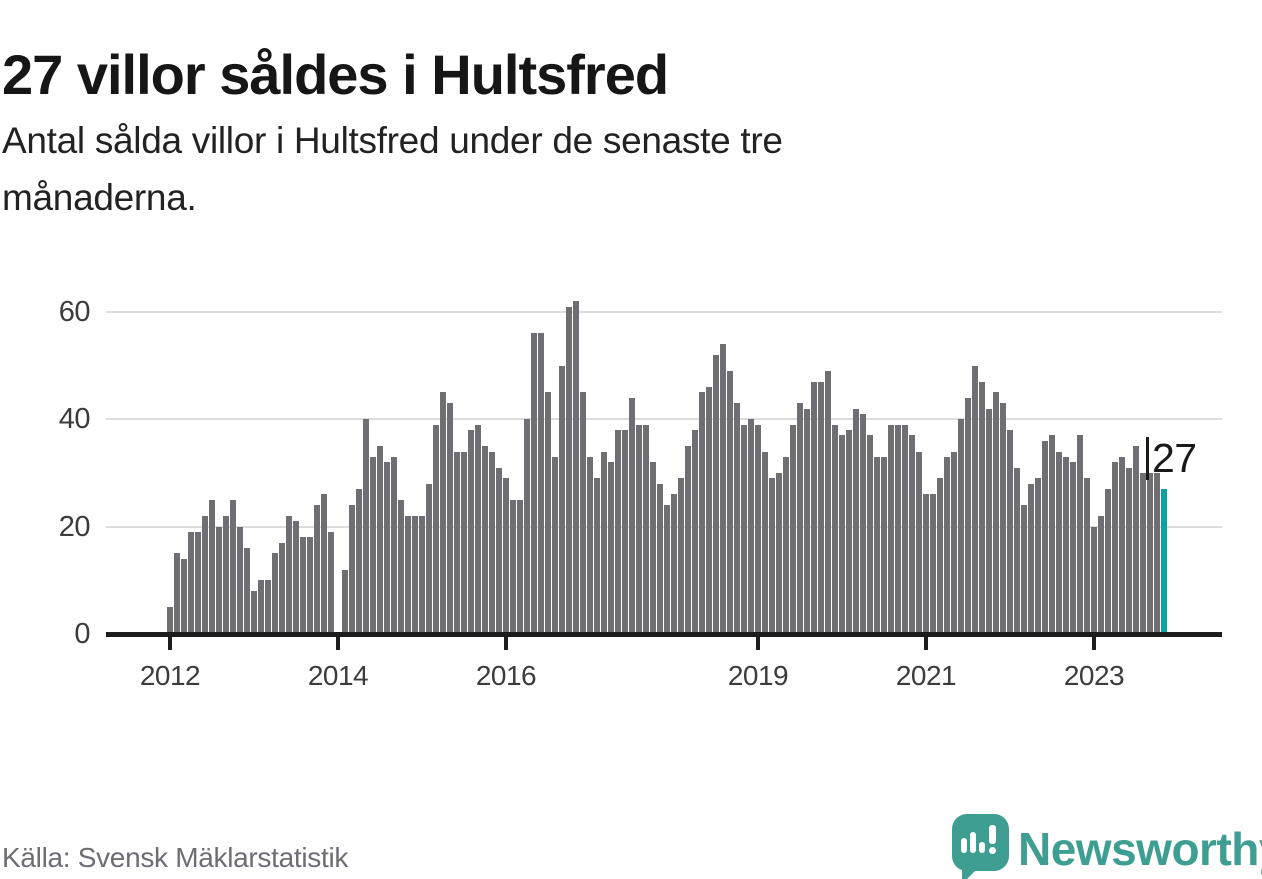 The image size is (1262, 879). Describe the element at coordinates (335, 74) in the screenshot. I see `page-title: 27 villor såldes i Hultsfred` at that location.